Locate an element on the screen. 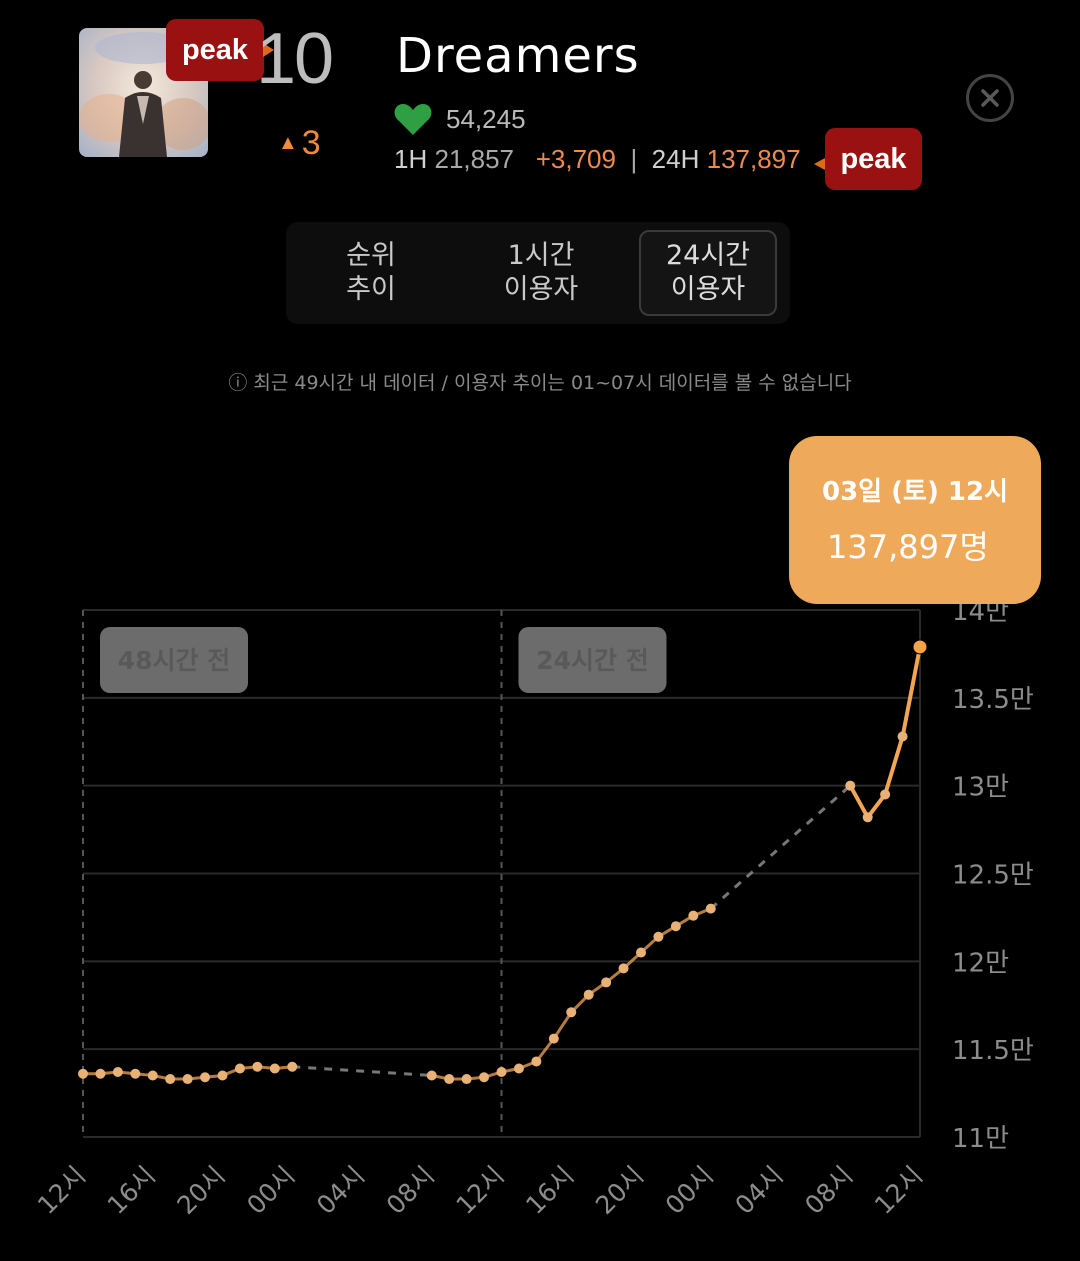 The height and width of the screenshot is (1261, 1080). period-marker-label: 48시간 전 is located at coordinates (174, 660).